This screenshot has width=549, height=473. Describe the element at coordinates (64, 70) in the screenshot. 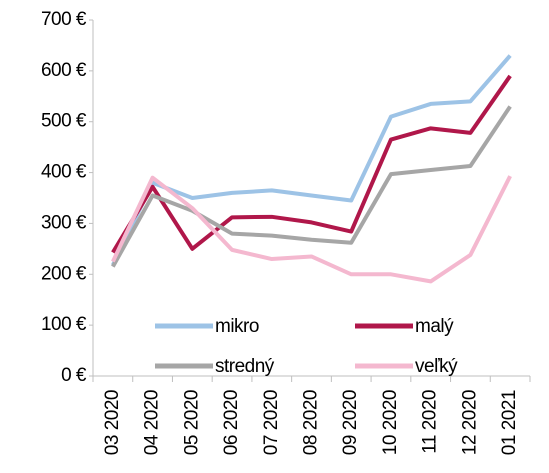

I see `y-tick-label: 600 €` at that location.